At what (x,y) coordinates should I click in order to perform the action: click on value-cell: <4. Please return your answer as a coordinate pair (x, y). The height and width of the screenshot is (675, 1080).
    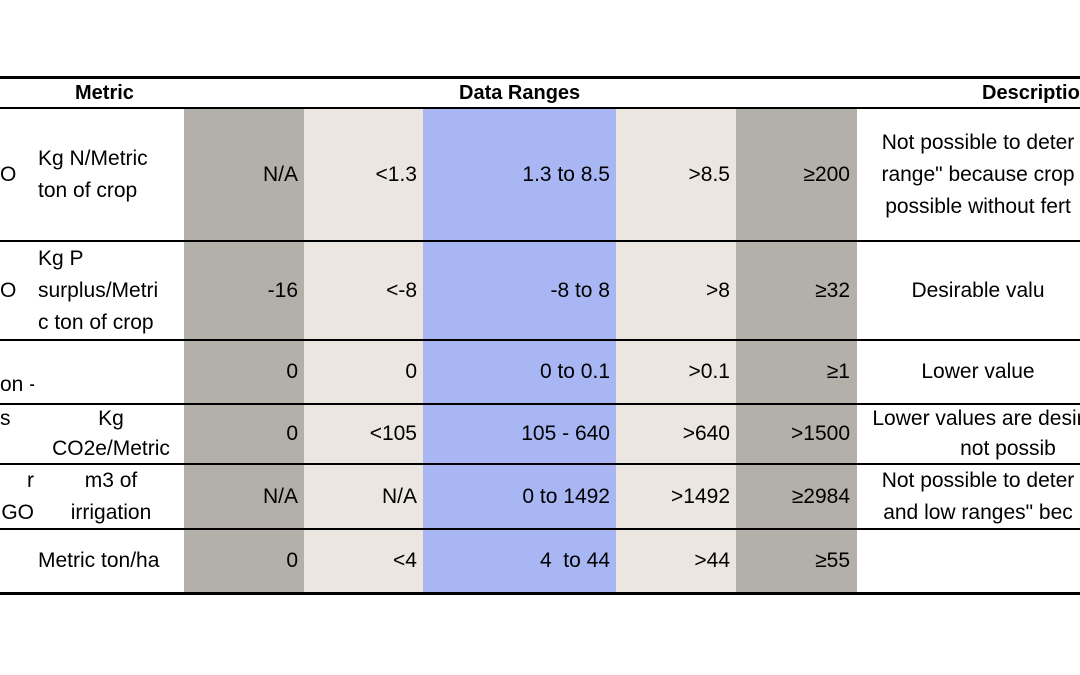
    Looking at the image, I should click on (405, 560).